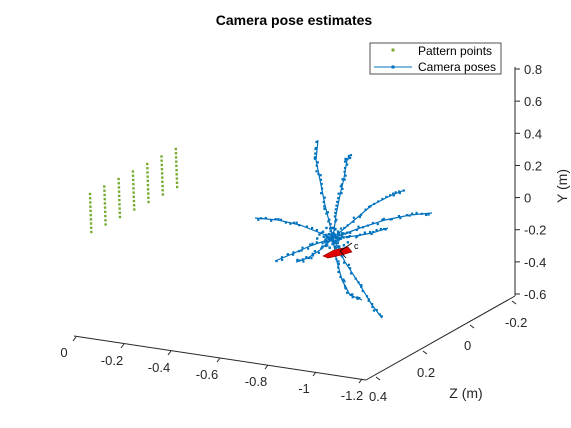 The image size is (571, 428). What do you see at coordinates (435, 58) in the screenshot?
I see `legend-box` at bounding box center [435, 58].